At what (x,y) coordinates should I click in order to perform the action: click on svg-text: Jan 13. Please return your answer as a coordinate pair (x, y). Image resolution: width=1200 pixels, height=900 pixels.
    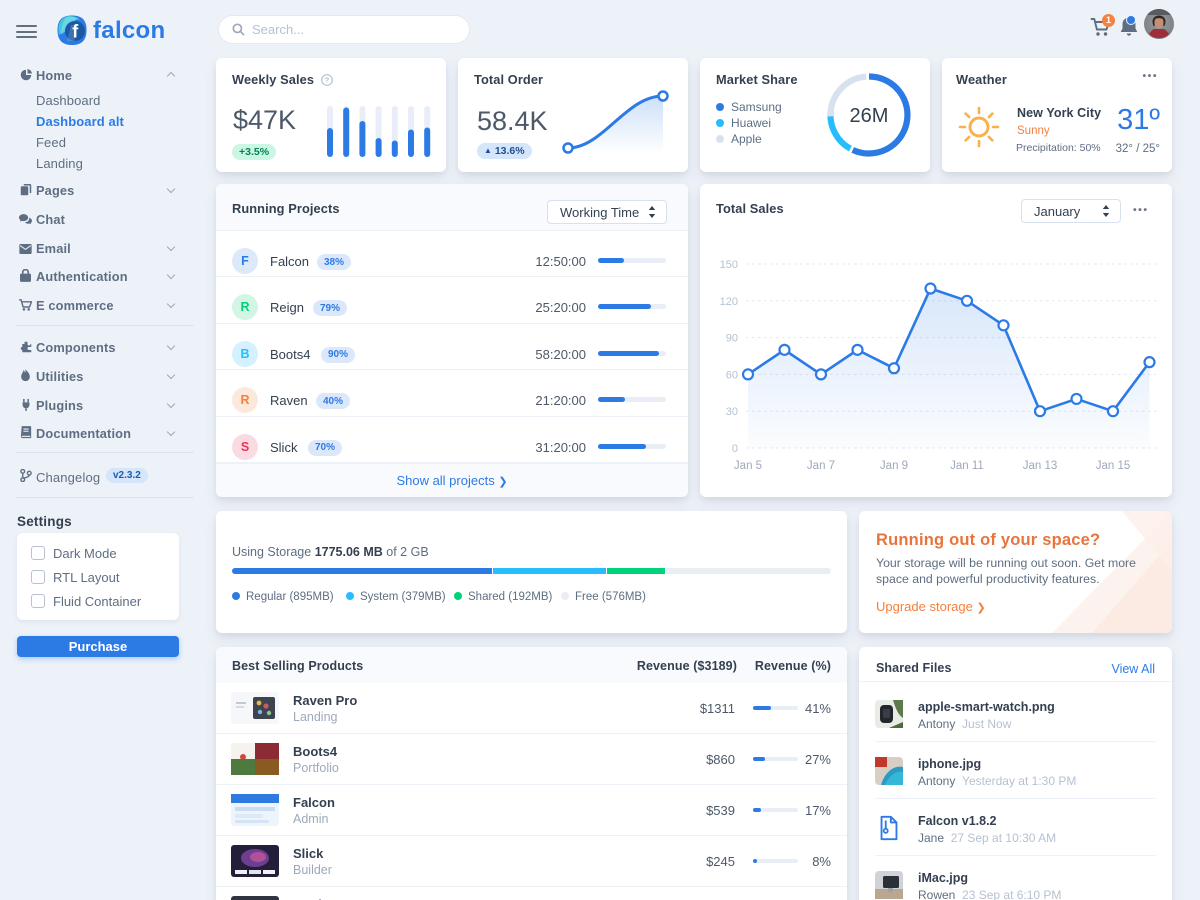
    Looking at the image, I should click on (1040, 466).